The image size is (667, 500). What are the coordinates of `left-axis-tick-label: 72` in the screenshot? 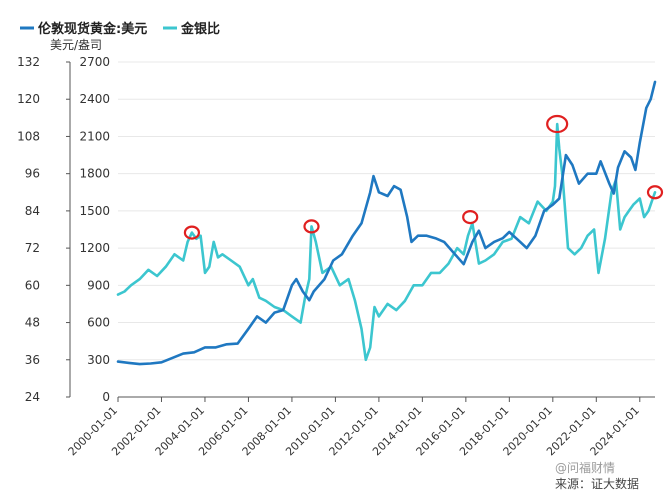 It's located at (32, 248).